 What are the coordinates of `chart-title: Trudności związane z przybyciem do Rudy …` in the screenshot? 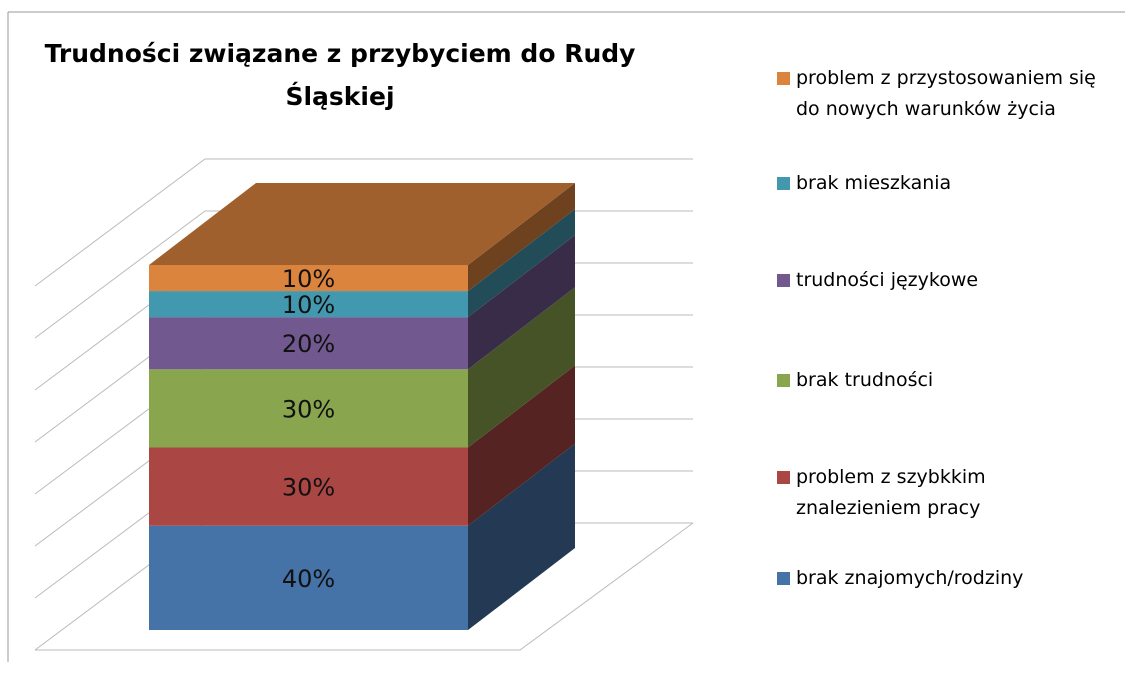 It's located at (340, 75).